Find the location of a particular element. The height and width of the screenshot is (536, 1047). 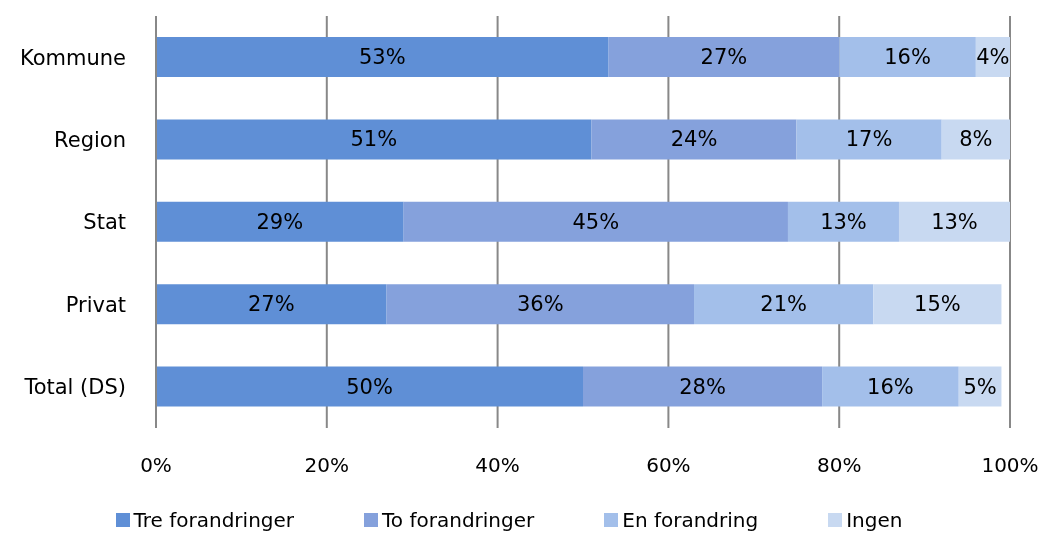

y-tick-label: Stat is located at coordinates (104, 222).